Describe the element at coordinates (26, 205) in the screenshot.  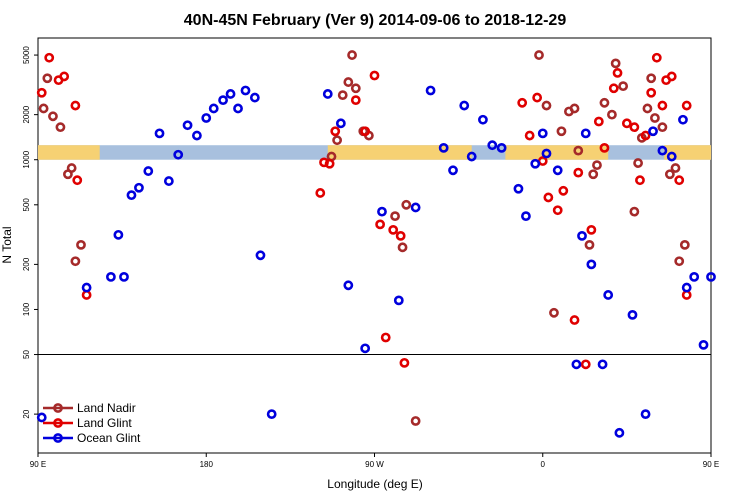
I see `y-tick-label: 500` at that location.